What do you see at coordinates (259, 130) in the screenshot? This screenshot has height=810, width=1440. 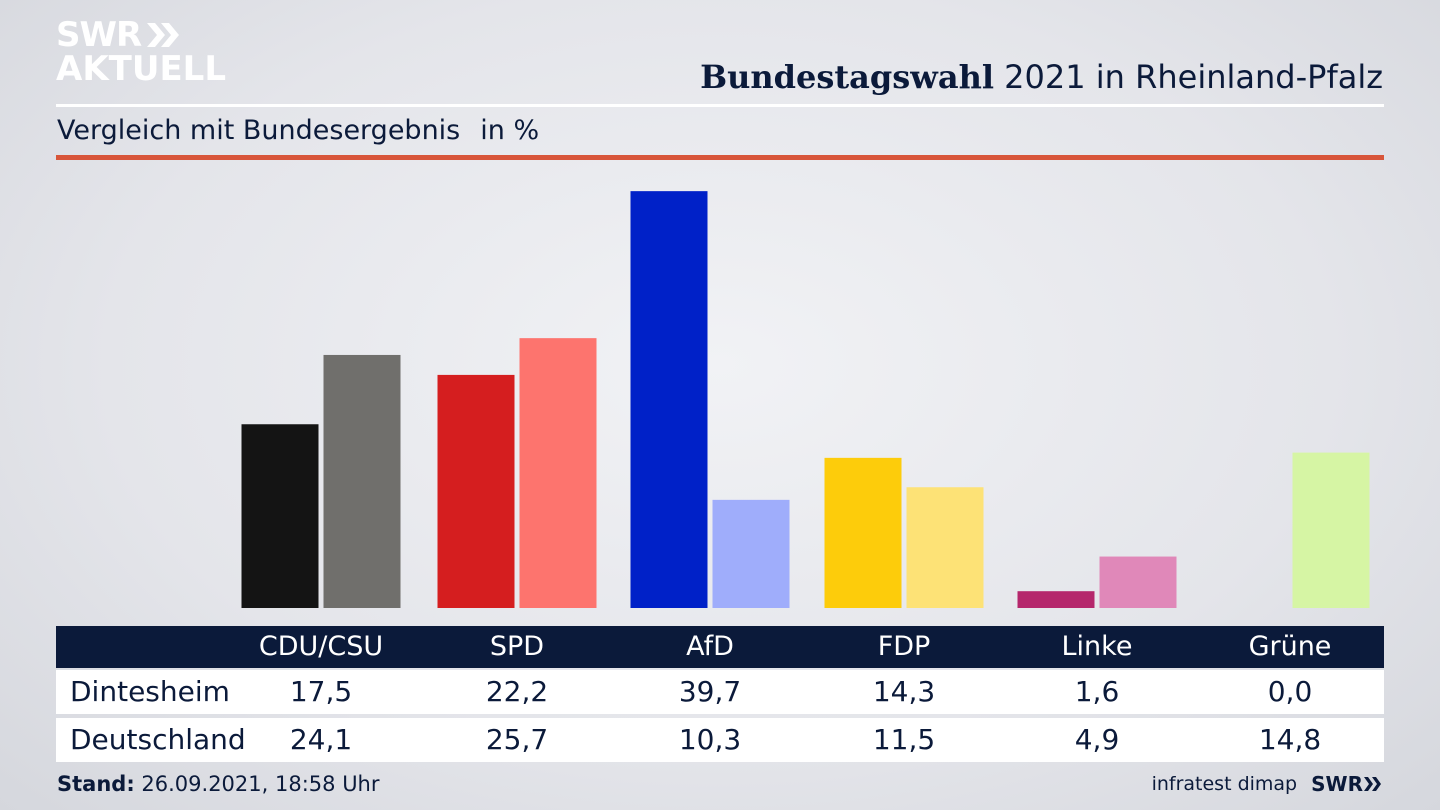 I see `subtitle-text: Vergleich mit Bundesergebnis` at bounding box center [259, 130].